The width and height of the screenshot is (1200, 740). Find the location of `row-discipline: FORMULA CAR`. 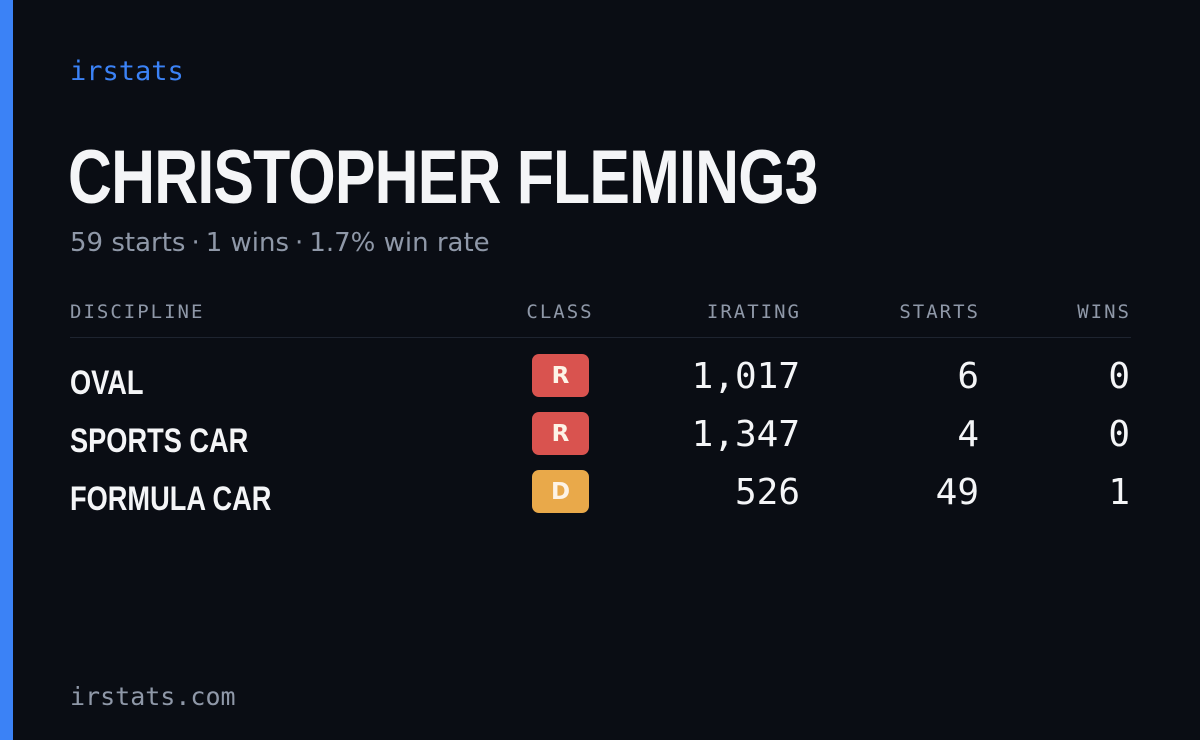

row-discipline: FORMULA CAR is located at coordinates (171, 499).